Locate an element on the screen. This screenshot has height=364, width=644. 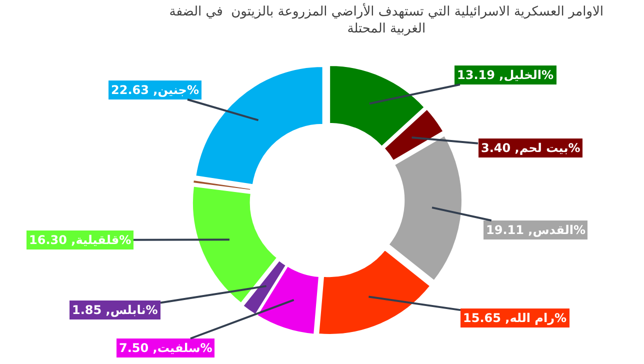
slice-label: نابلس, 1.85% is located at coordinates (115, 310).